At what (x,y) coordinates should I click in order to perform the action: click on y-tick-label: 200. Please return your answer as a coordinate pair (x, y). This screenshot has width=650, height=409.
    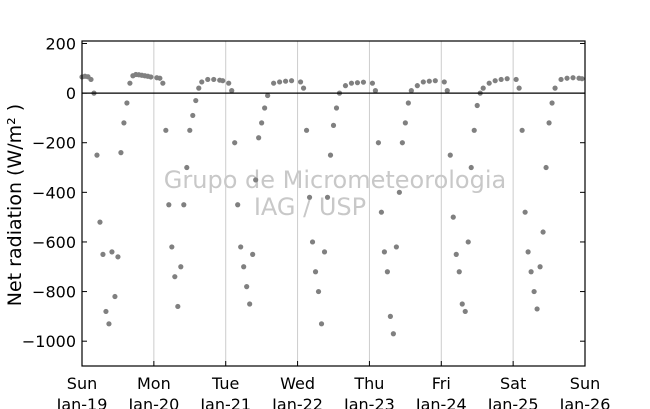
    Looking at the image, I should click on (60, 43).